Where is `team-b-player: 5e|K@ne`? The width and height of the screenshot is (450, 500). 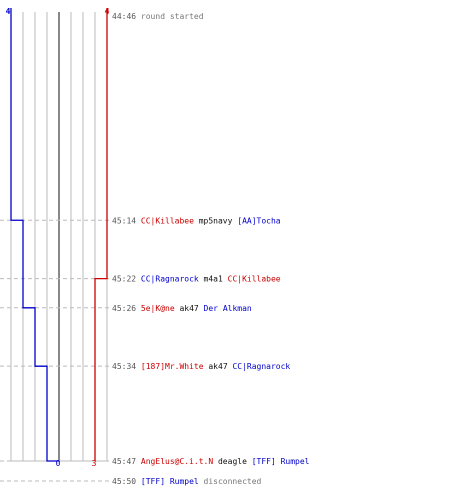
team-b-player: 5e|K@ne is located at coordinates (158, 308).